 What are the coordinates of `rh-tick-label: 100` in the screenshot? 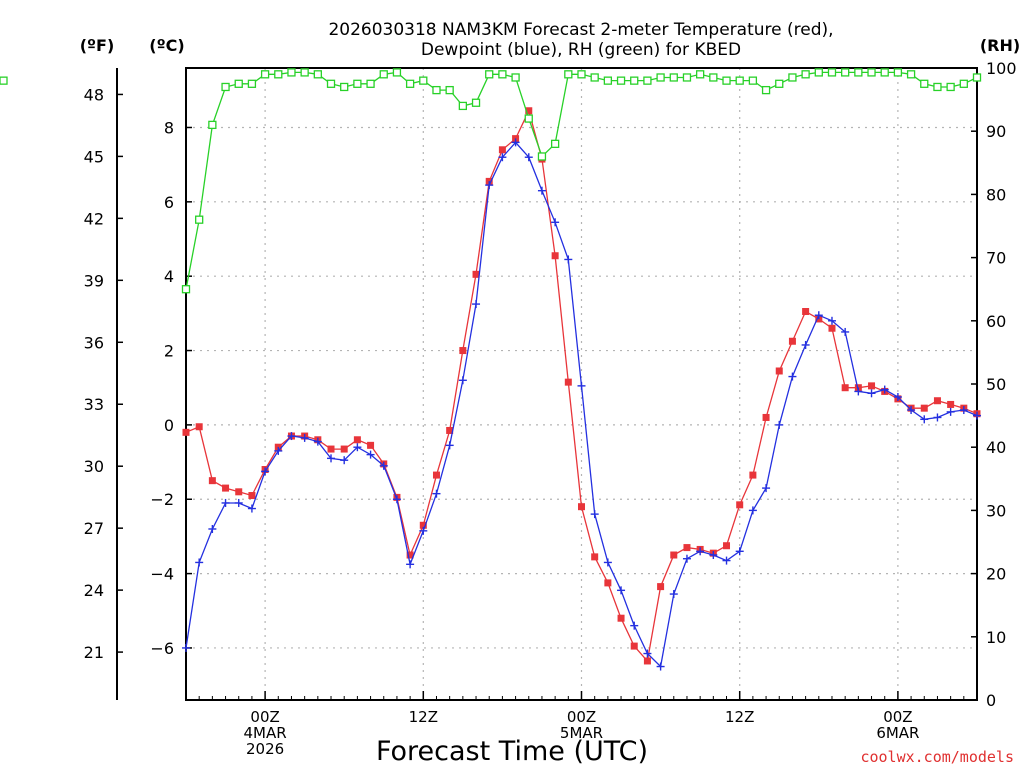 It's located at (1001, 68).